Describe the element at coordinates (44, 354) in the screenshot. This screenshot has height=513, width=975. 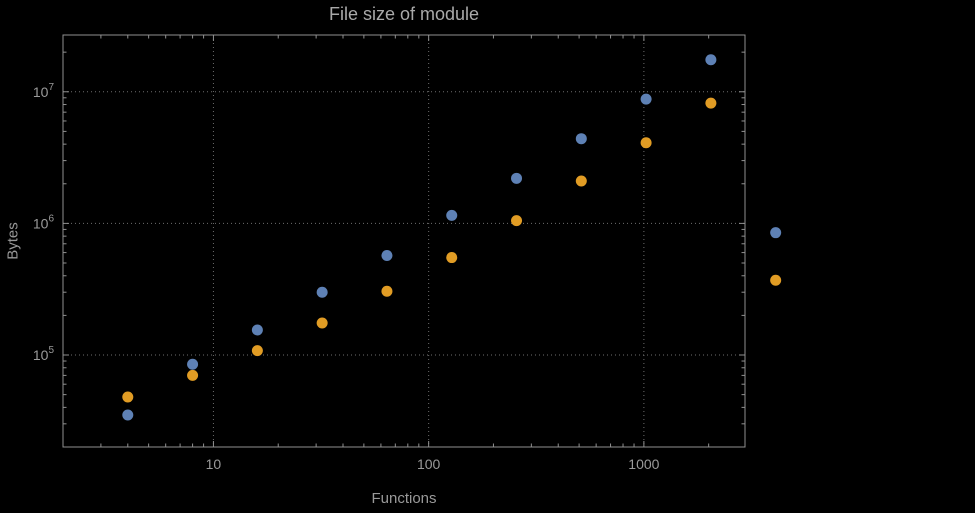
I see `y-tick-label: 10⁵` at that location.